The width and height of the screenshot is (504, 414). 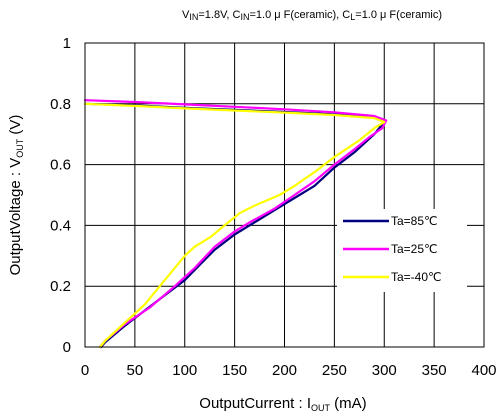 I want to click on y-tick-label: 0.4, so click(x=60, y=225).